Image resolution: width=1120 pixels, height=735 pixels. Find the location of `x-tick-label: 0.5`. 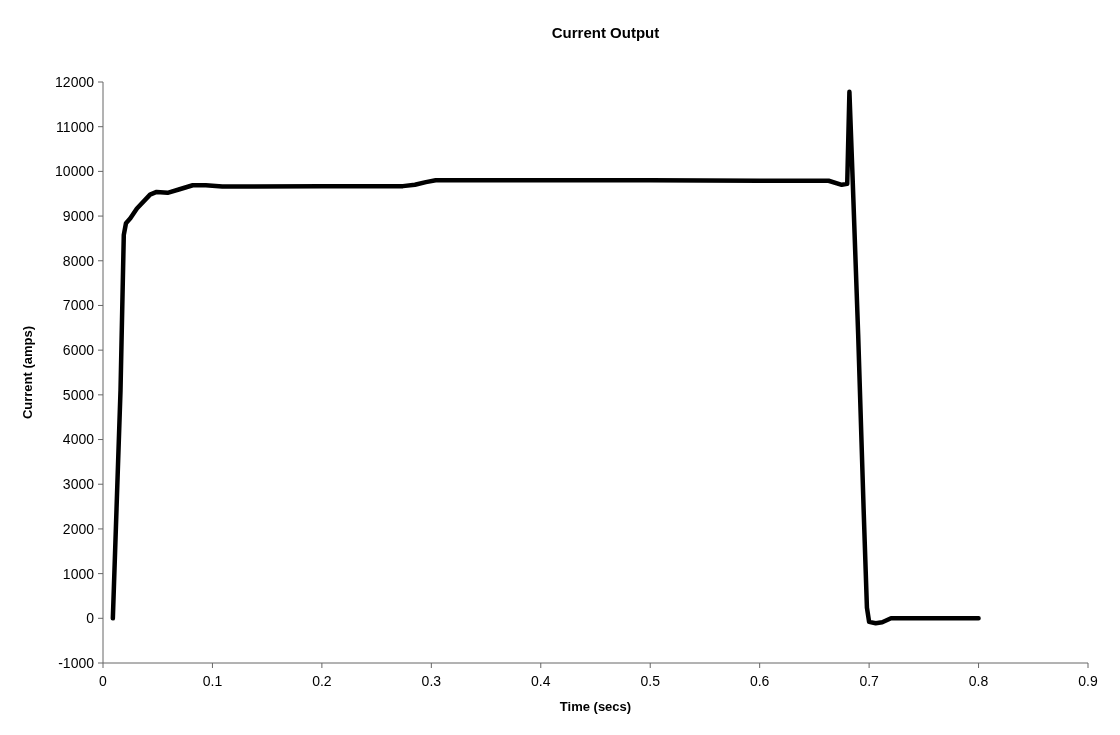

x-tick-label: 0.5 is located at coordinates (650, 681).